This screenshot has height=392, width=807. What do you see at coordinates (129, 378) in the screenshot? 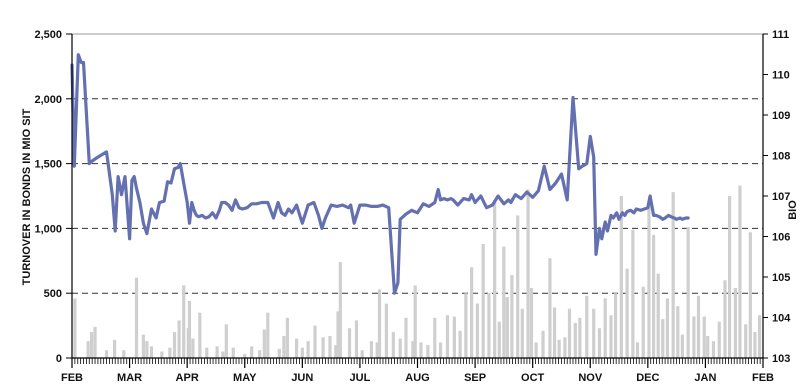
I see `x-tick-label: MAR` at bounding box center [129, 378].